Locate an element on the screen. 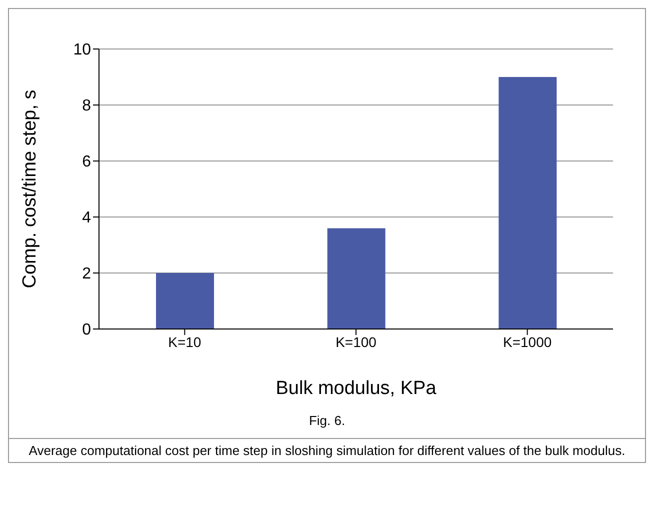 The image size is (656, 525). x-tick-label: K=100 is located at coordinates (356, 342).